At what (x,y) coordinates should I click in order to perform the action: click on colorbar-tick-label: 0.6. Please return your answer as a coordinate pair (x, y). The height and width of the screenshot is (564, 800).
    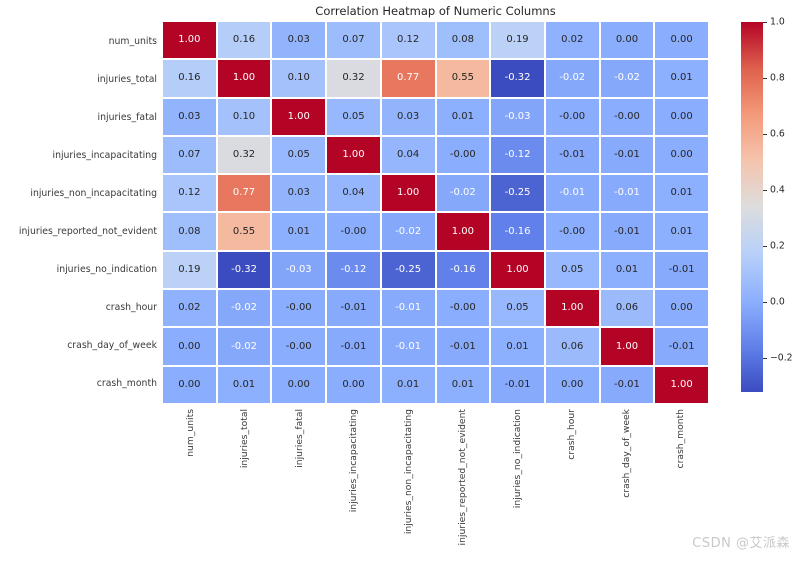
    Looking at the image, I should click on (777, 134).